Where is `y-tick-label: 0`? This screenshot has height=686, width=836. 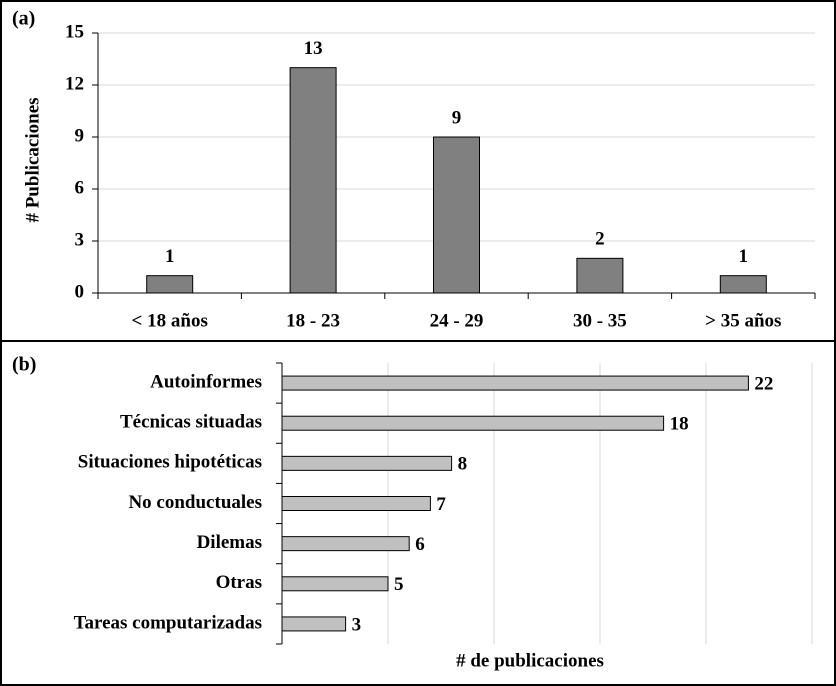
y-tick-label: 0 is located at coordinates (80, 291).